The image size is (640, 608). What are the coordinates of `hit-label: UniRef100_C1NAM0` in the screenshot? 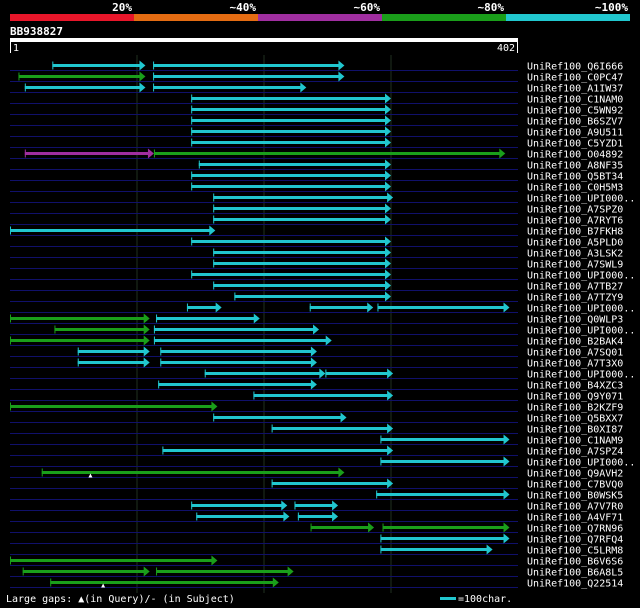 It's located at (575, 100).